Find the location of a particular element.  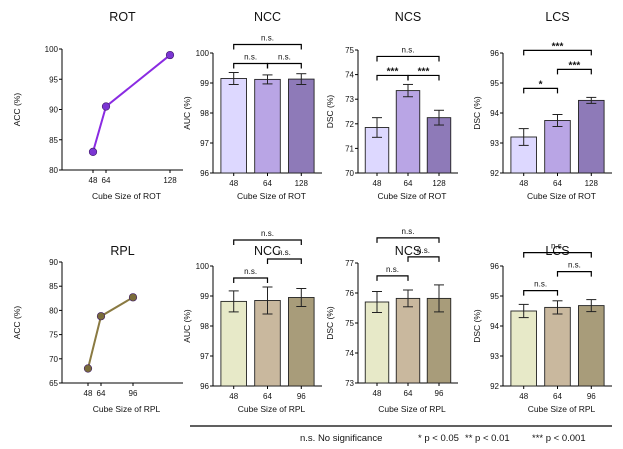

rpl-ncc-xtick-label: 64 is located at coordinates (267, 396).